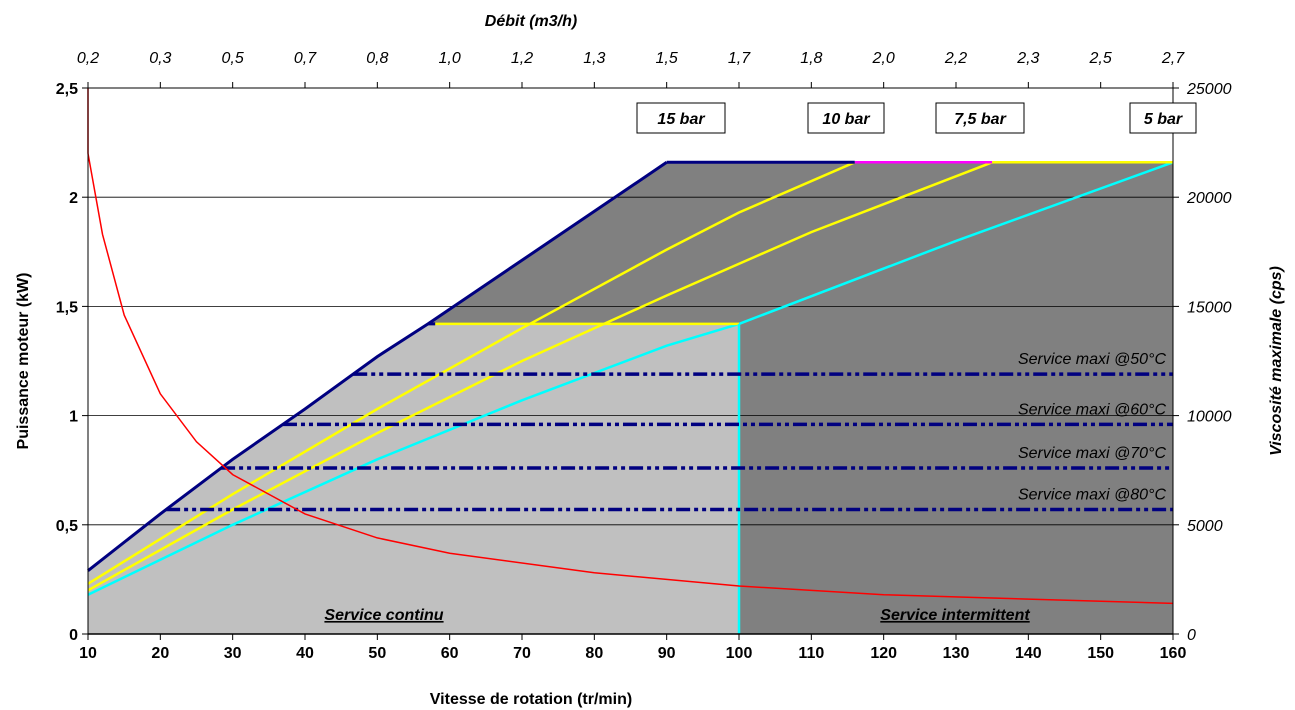 This screenshot has height=710, width=1295. I want to click on x2-tick-label: 0,2, so click(88, 58).